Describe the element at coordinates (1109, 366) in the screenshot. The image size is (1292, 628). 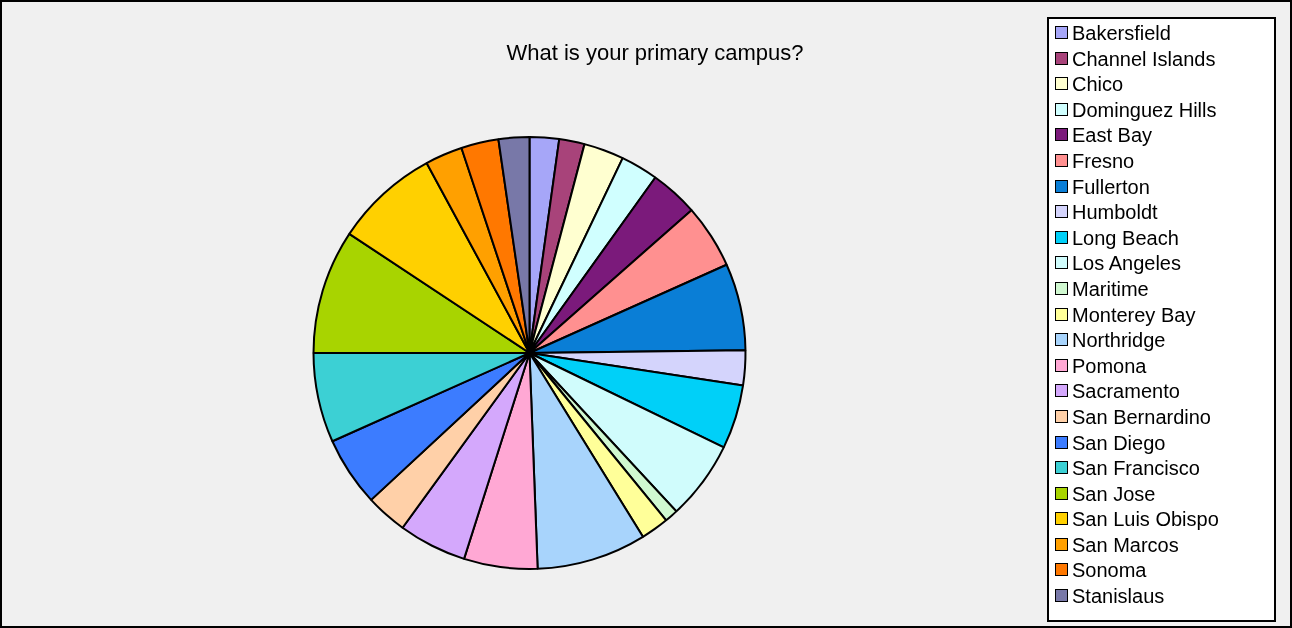
I see `legend-label: Pomona` at that location.